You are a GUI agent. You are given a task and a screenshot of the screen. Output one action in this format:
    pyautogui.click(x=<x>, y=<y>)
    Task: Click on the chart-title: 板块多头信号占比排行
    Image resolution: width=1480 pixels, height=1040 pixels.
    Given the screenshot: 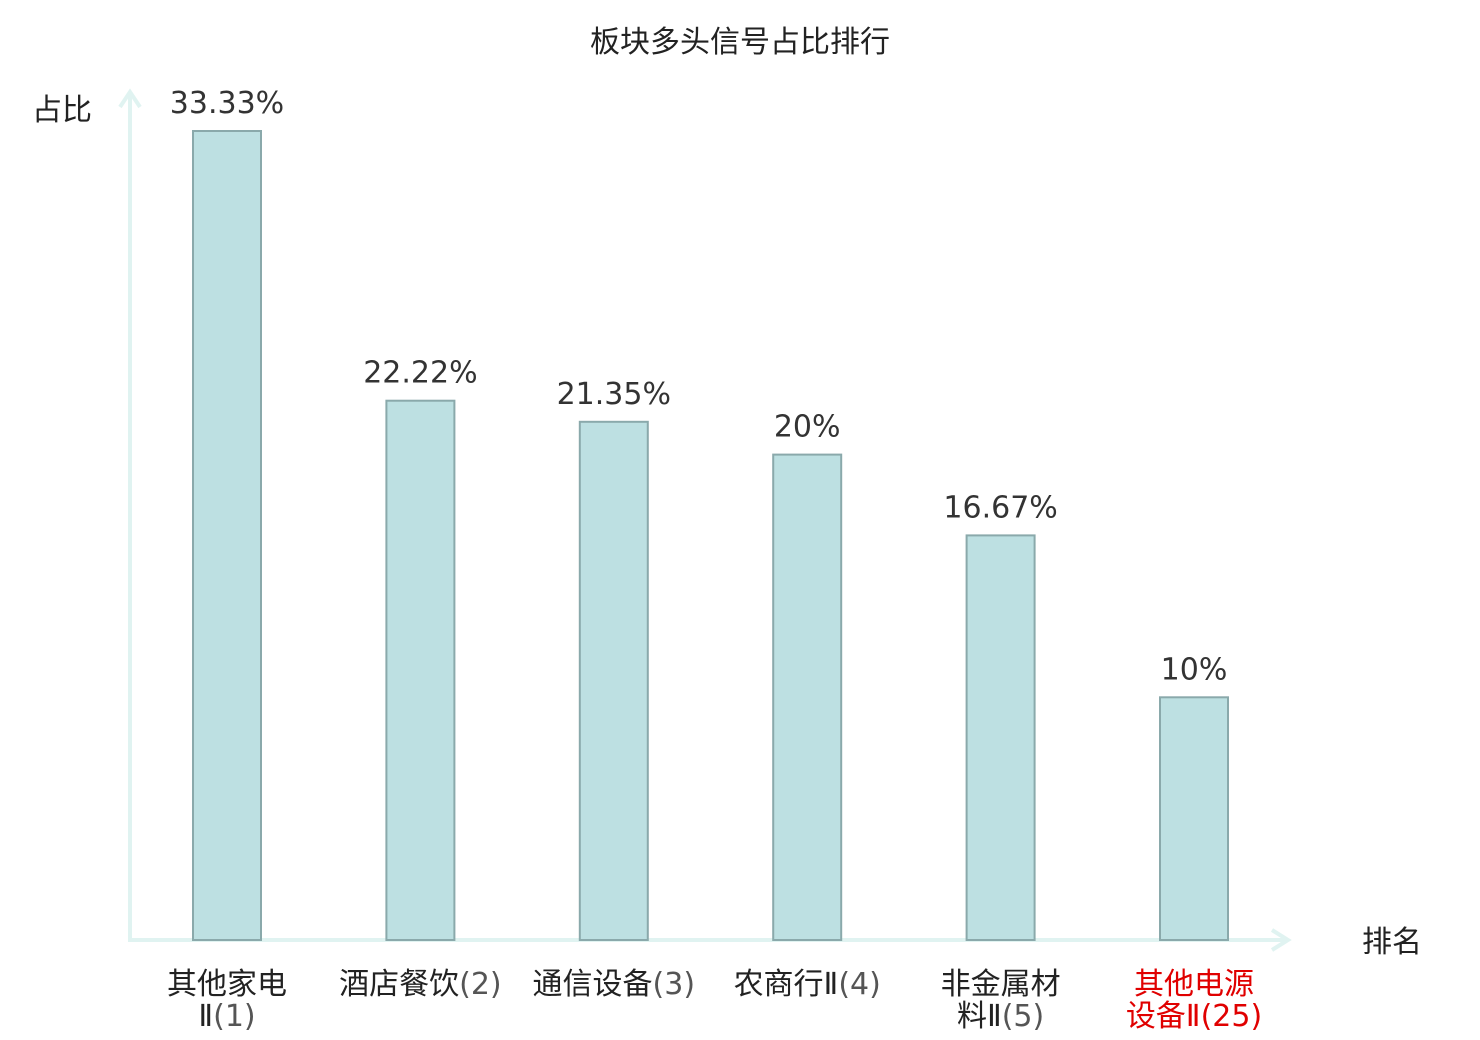 What is the action you would take?
    pyautogui.click(x=740, y=42)
    